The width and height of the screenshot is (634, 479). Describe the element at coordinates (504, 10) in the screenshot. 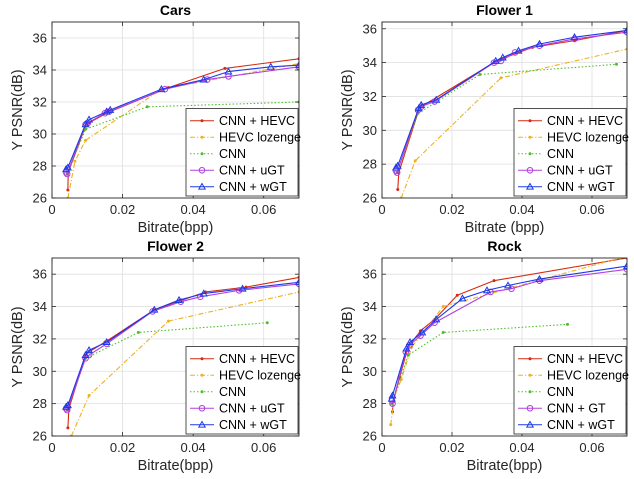

I see `chart-title: Flower 1` at that location.